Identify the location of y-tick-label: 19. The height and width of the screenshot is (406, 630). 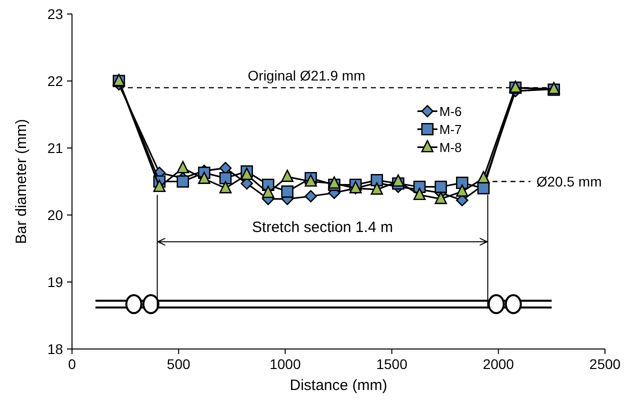
(55, 282).